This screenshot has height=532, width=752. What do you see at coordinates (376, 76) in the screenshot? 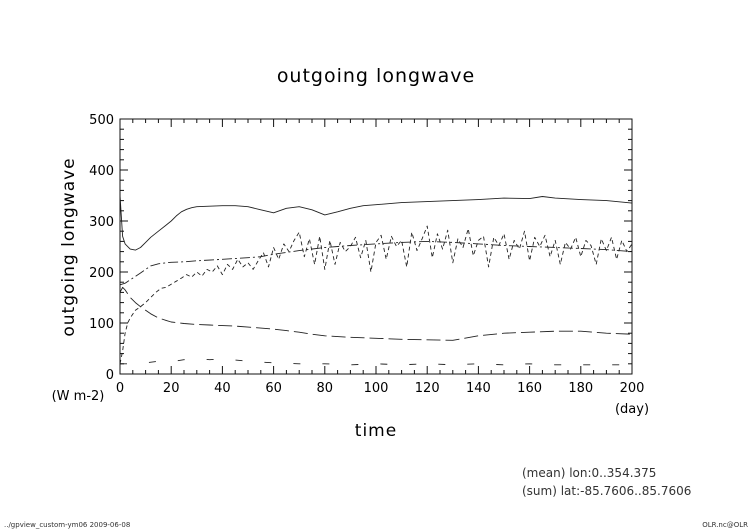
I see `chart-title: outgoing longwave` at bounding box center [376, 76].